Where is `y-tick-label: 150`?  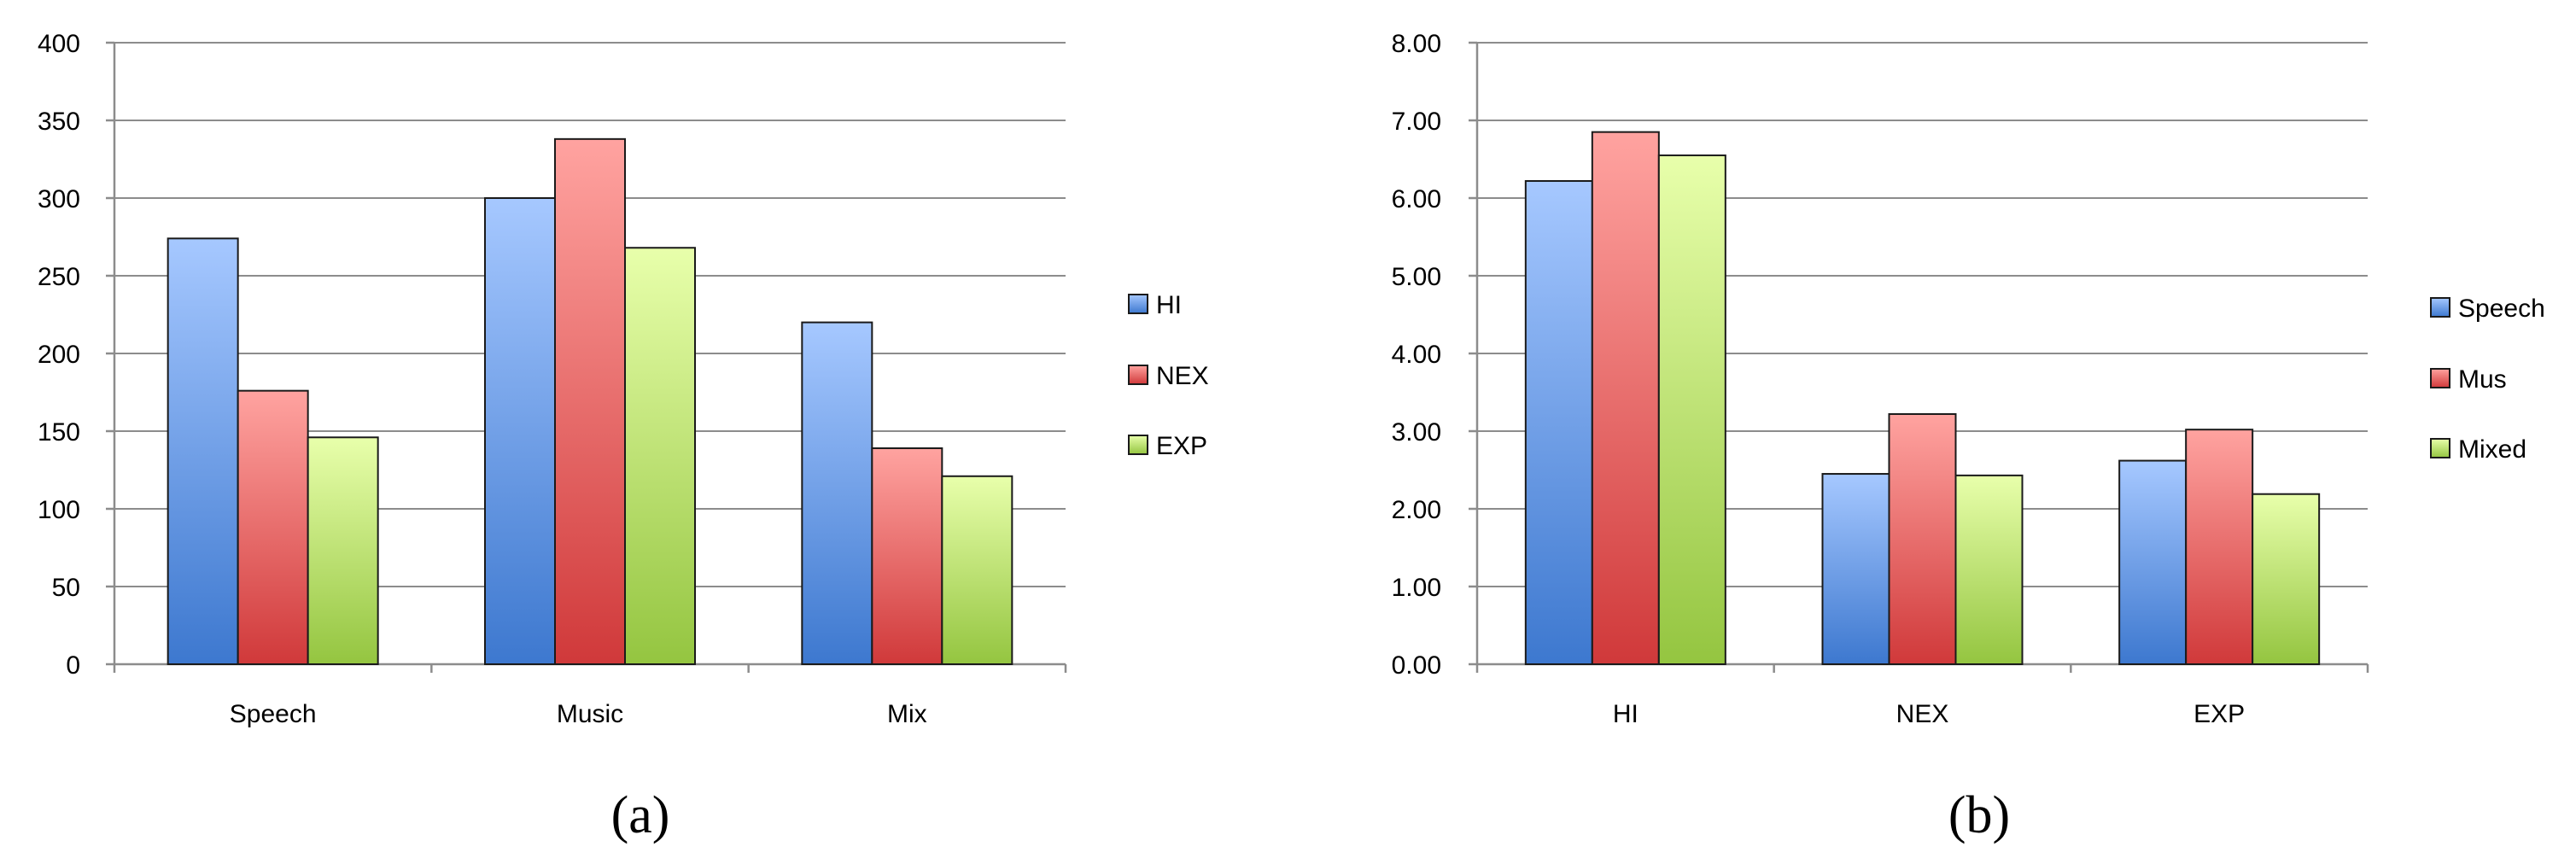 y-tick-label: 150 is located at coordinates (59, 432).